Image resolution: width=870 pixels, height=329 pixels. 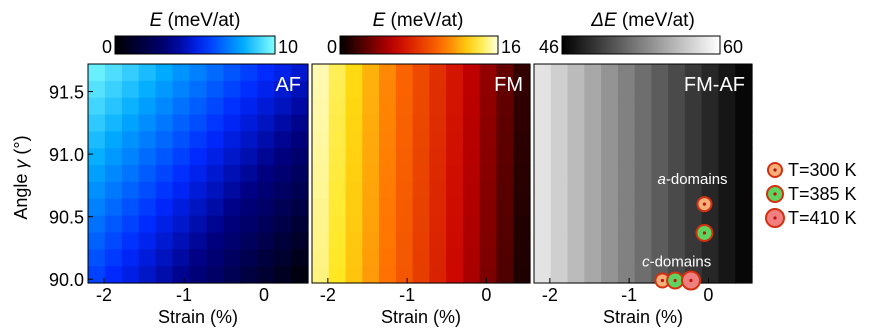 I want to click on annotation-rest: -domains, so click(x=697, y=179).